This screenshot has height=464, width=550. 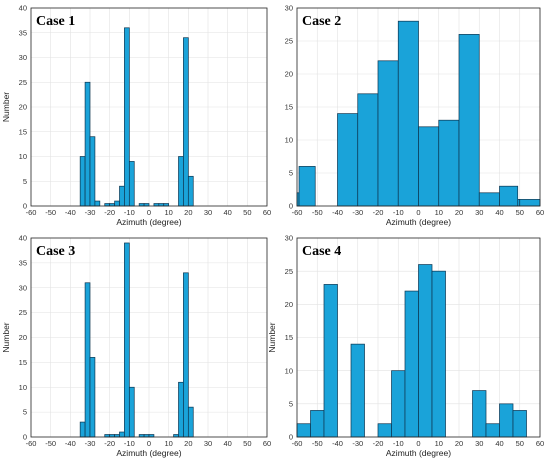 I want to click on y-tick-label: 40, so click(x=23, y=238).